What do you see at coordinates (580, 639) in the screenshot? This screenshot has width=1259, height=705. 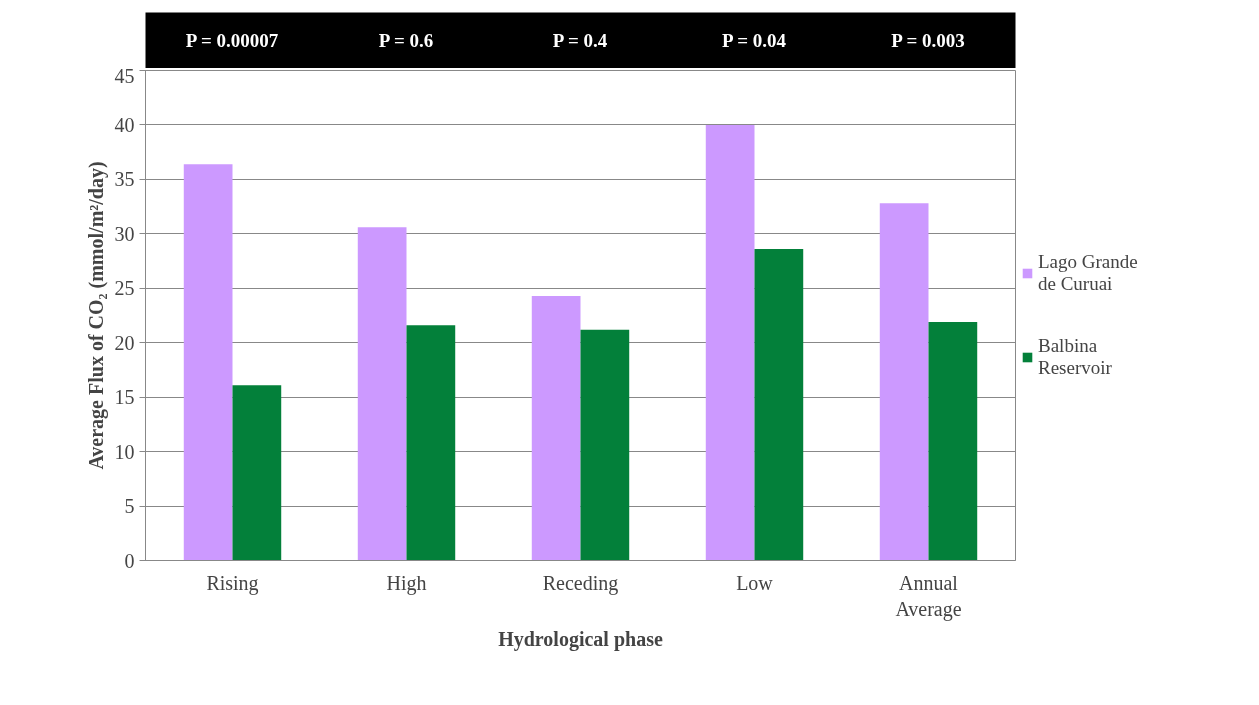 I see `x-axis-title: Hydrological phase` at bounding box center [580, 639].